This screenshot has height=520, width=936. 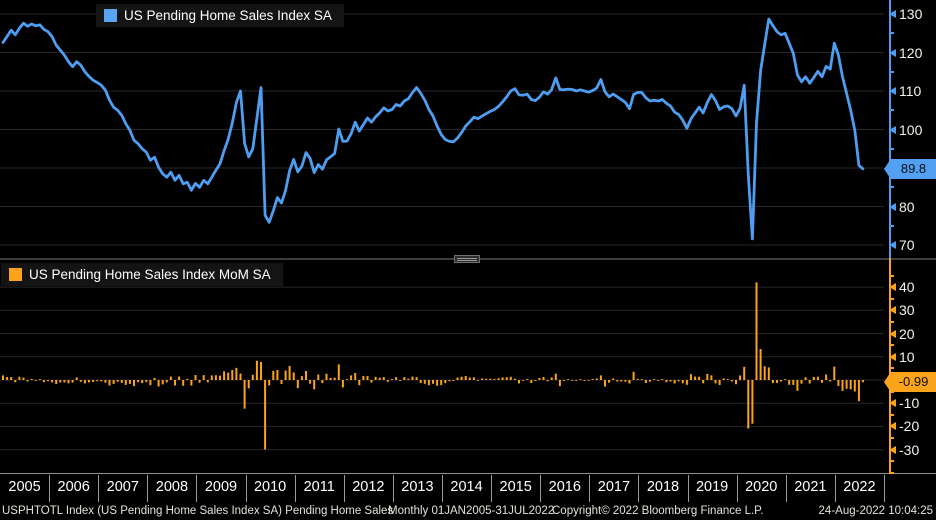 What do you see at coordinates (761, 487) in the screenshot?
I see `x-axis-year-label: 2020` at bounding box center [761, 487].